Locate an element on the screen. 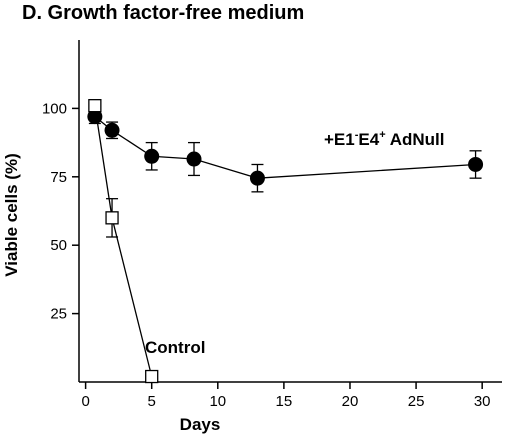 This screenshot has width=520, height=437. y-tick-label-1: 50 is located at coordinates (58, 245).